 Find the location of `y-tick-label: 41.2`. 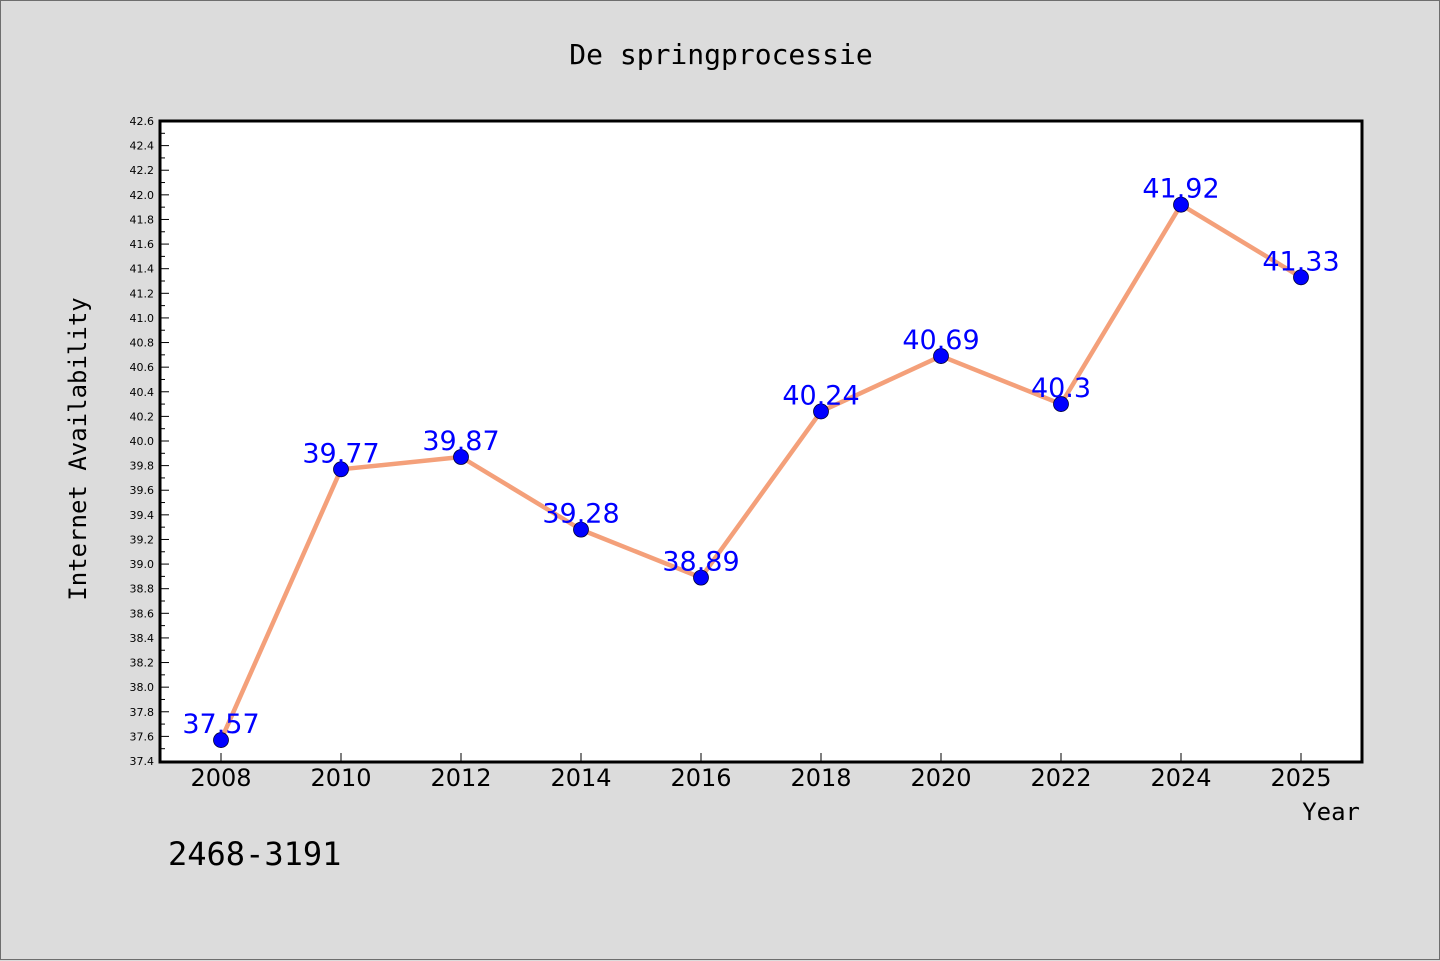

y-tick-label: 41.2 is located at coordinates (142, 293).